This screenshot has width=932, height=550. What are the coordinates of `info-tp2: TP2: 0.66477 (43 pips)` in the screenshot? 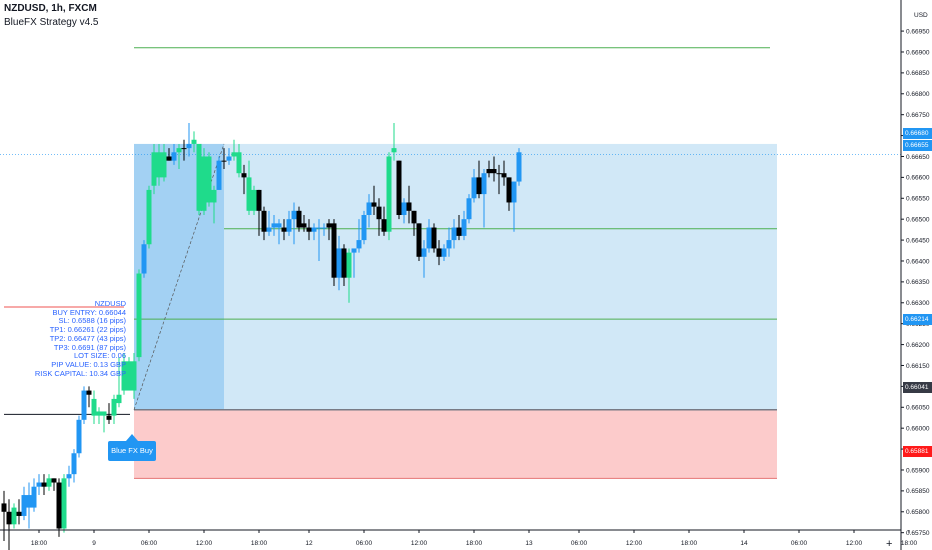 It's located at (87, 338).